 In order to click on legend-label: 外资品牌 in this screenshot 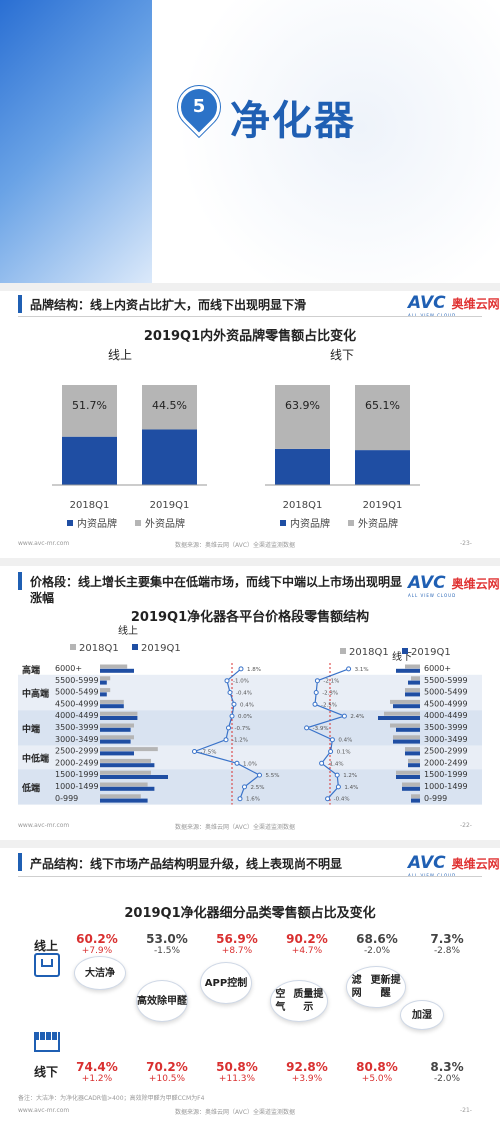, I will do `click(378, 523)`.